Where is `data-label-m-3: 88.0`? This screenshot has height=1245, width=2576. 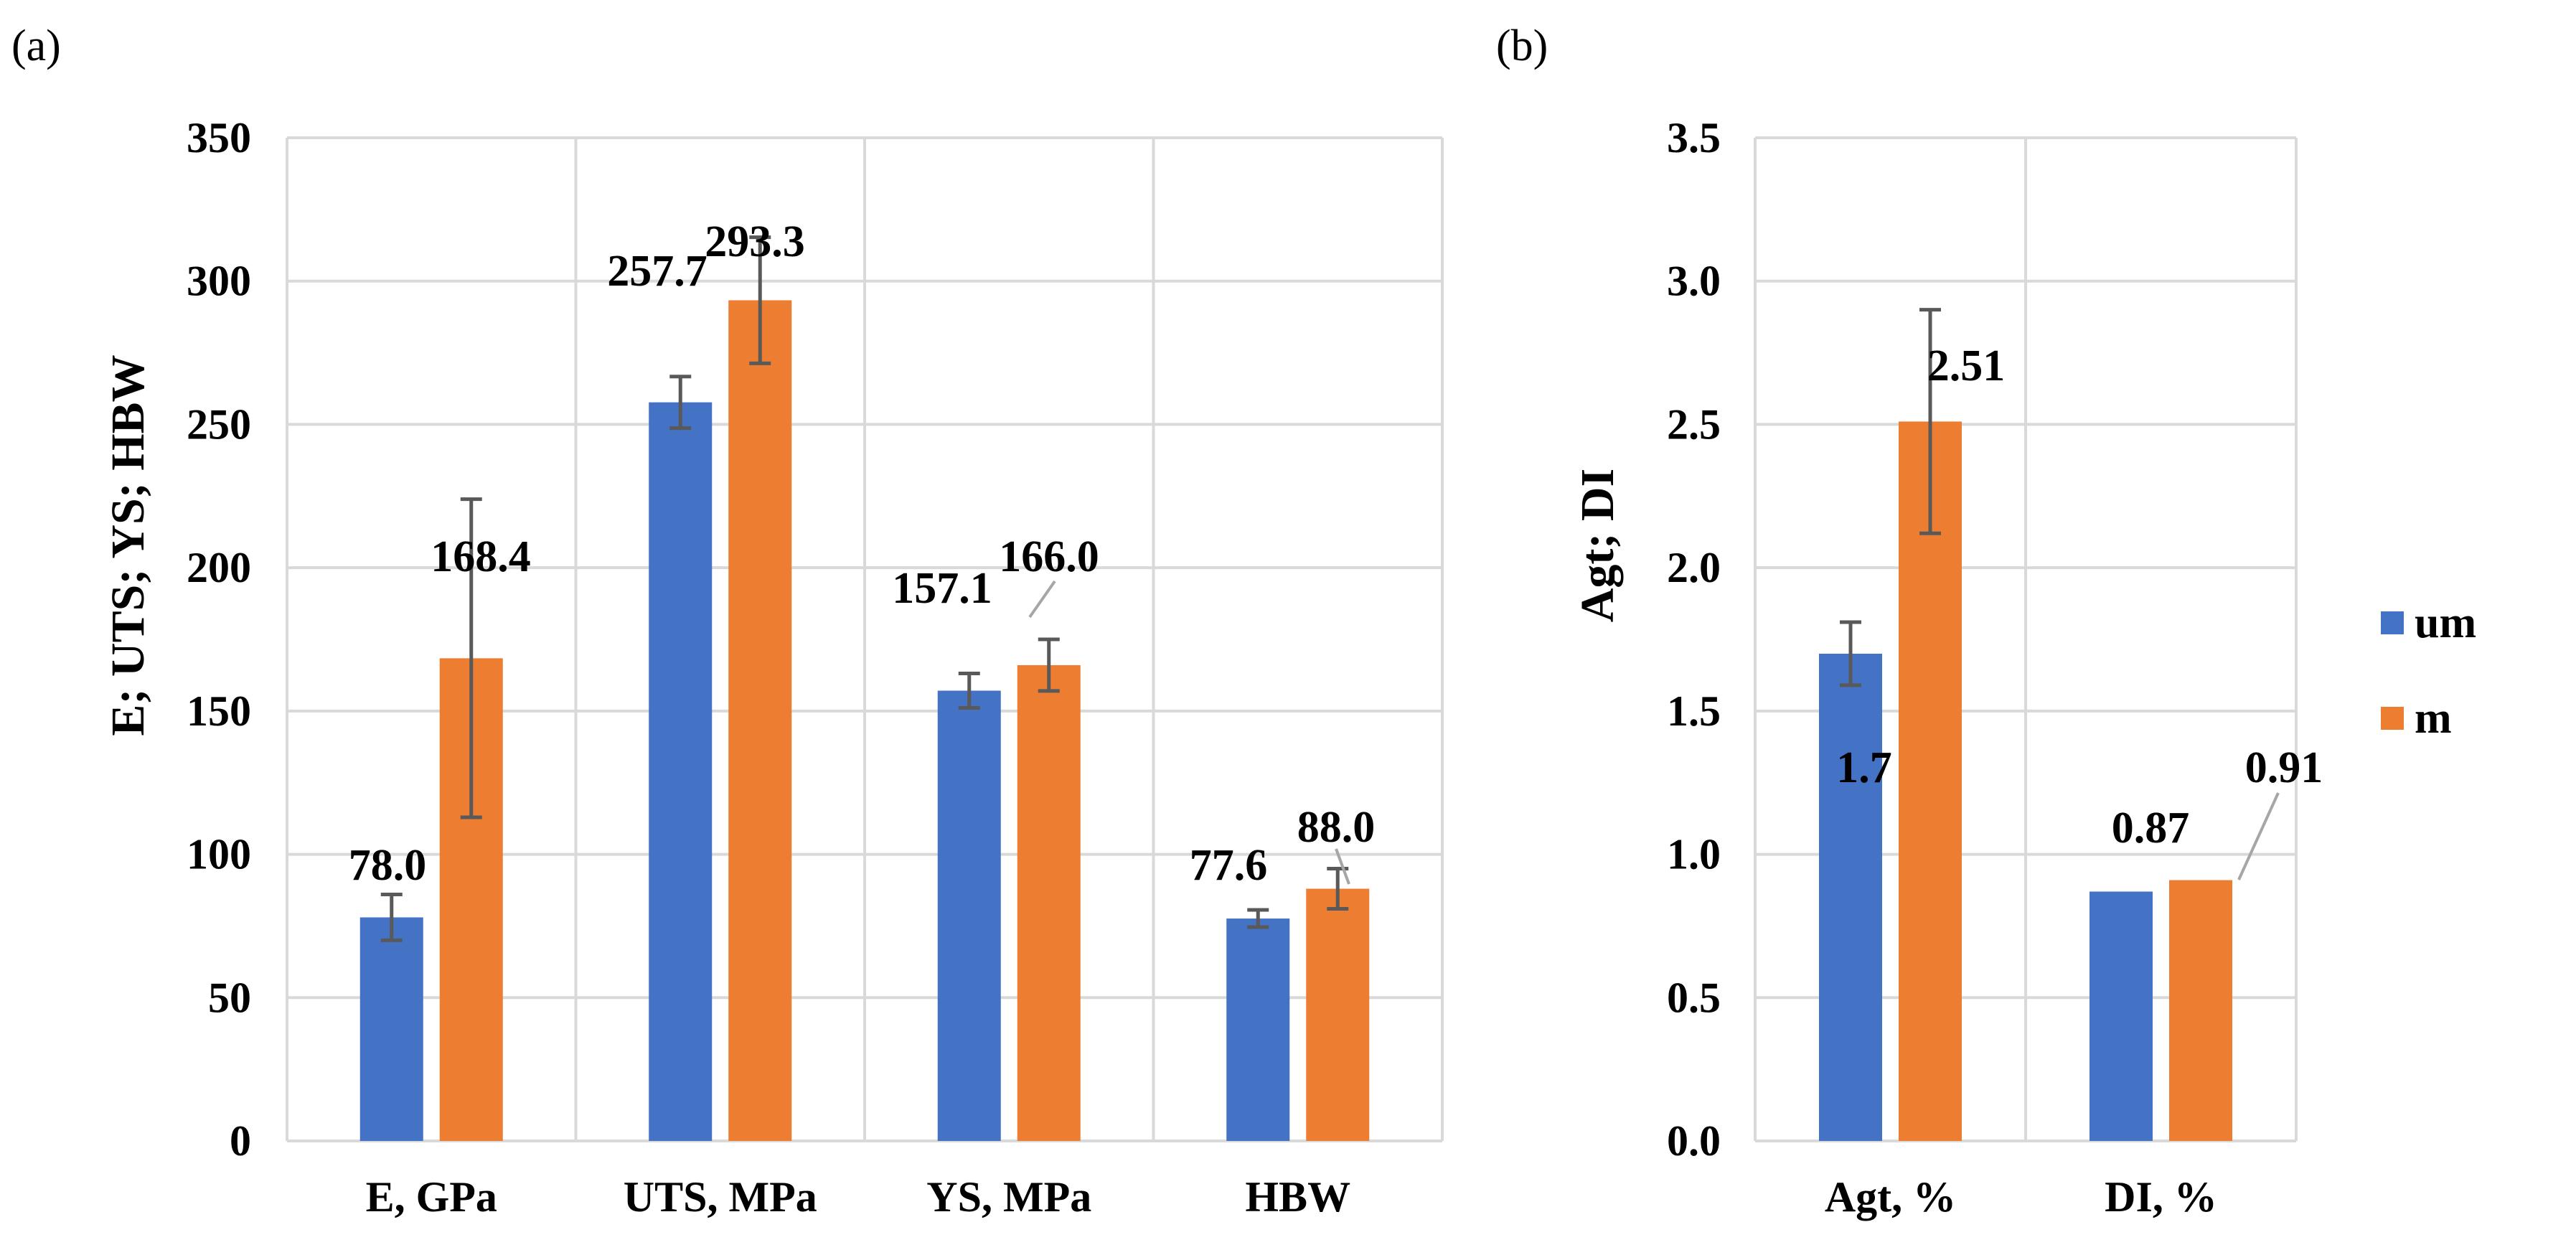 data-label-m-3: 88.0 is located at coordinates (1336, 828).